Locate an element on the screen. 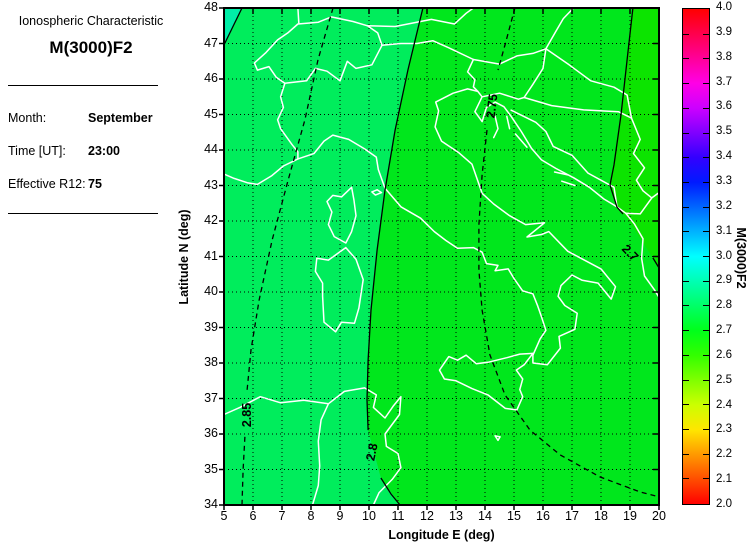 This screenshot has width=755, height=551. colorbar-tick-label: 3.2 is located at coordinates (724, 205).